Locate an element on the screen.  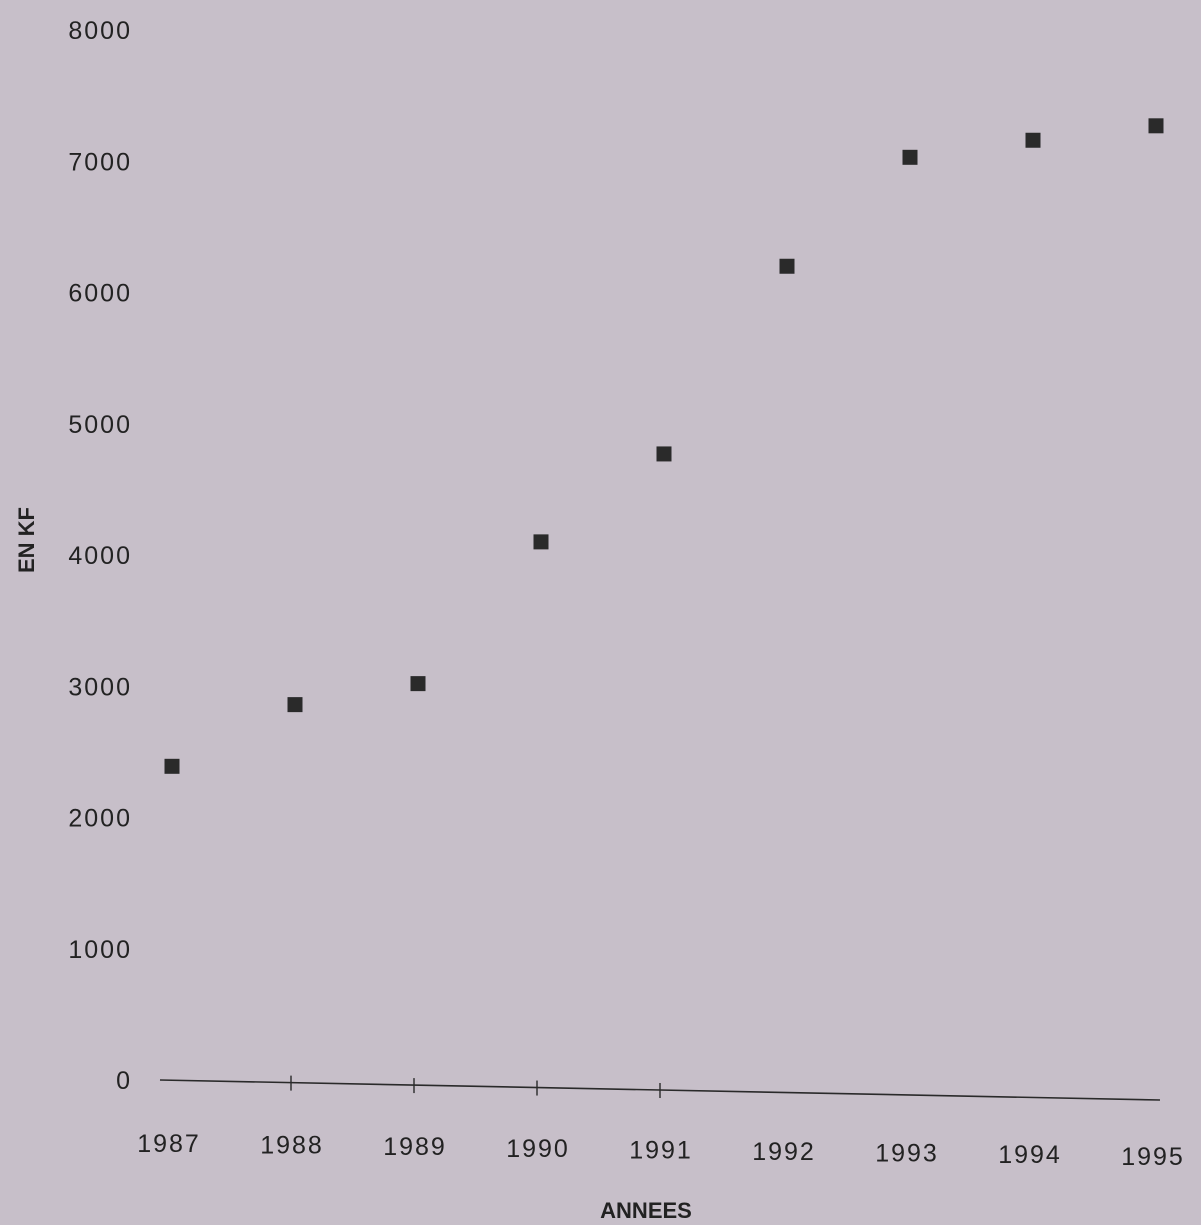
y-tick-label: 0 is located at coordinates (124, 1081).